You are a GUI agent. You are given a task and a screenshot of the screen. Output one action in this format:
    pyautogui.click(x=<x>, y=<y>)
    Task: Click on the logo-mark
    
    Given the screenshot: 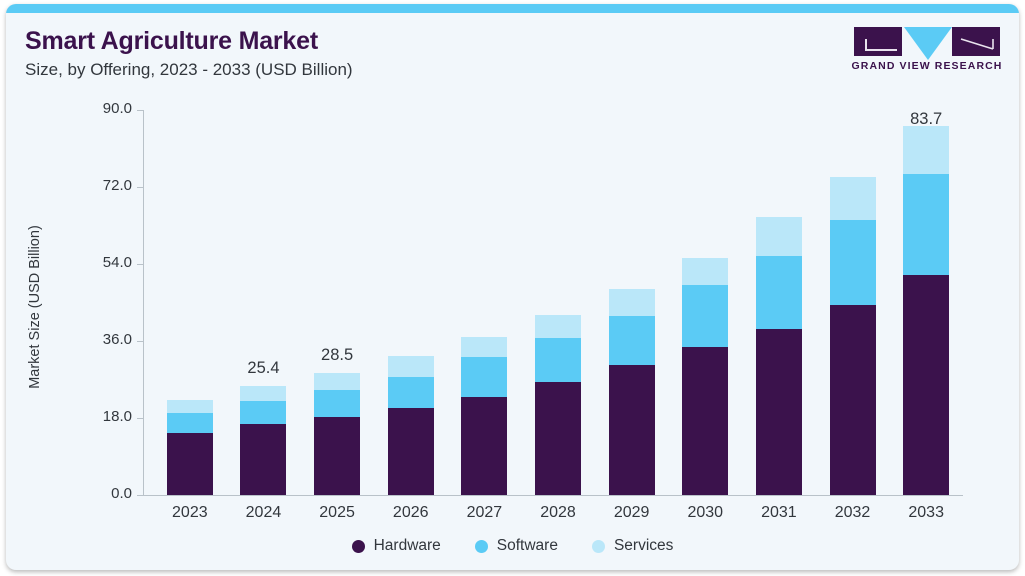 What is the action you would take?
    pyautogui.click(x=927, y=39)
    